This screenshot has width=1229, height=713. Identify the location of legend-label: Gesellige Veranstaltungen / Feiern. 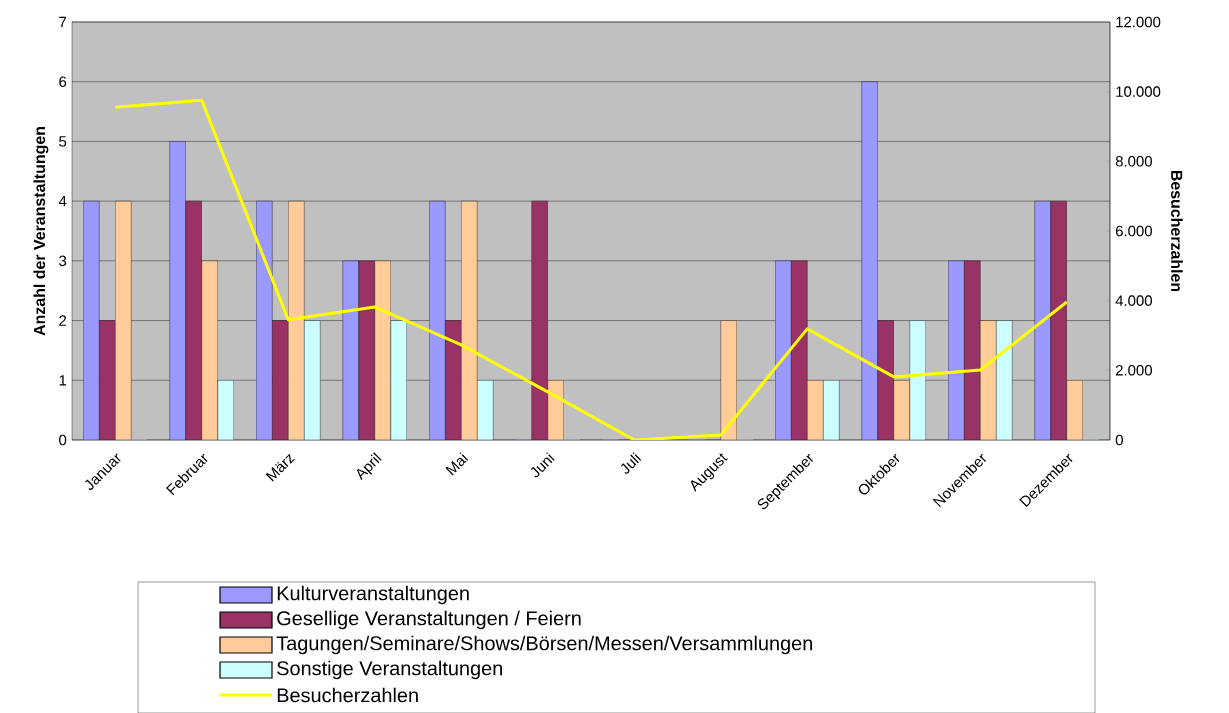
(429, 620).